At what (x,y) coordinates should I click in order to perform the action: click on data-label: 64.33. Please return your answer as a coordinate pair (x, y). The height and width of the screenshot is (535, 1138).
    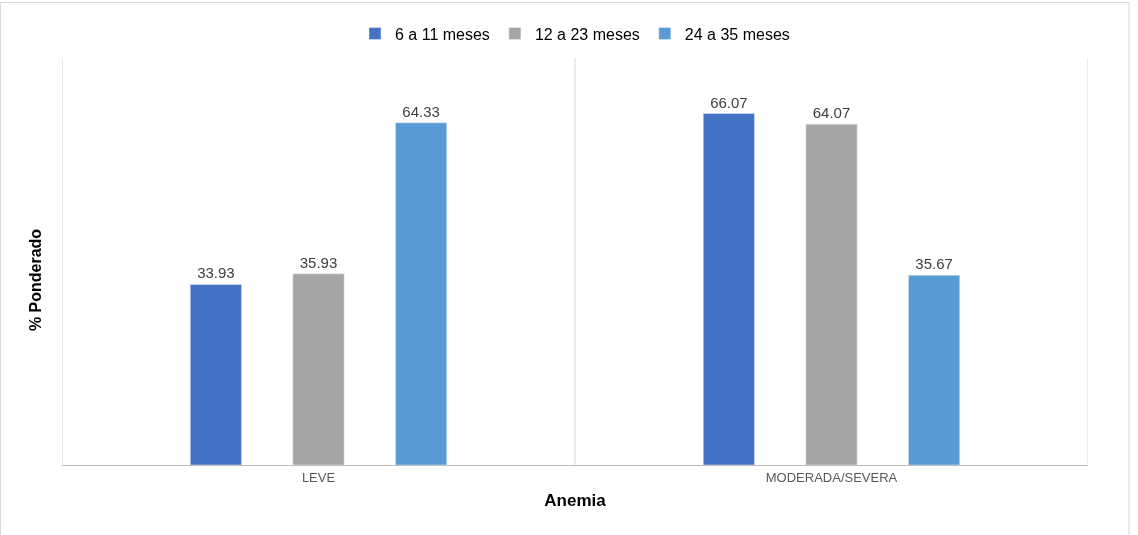
    Looking at the image, I should click on (421, 111).